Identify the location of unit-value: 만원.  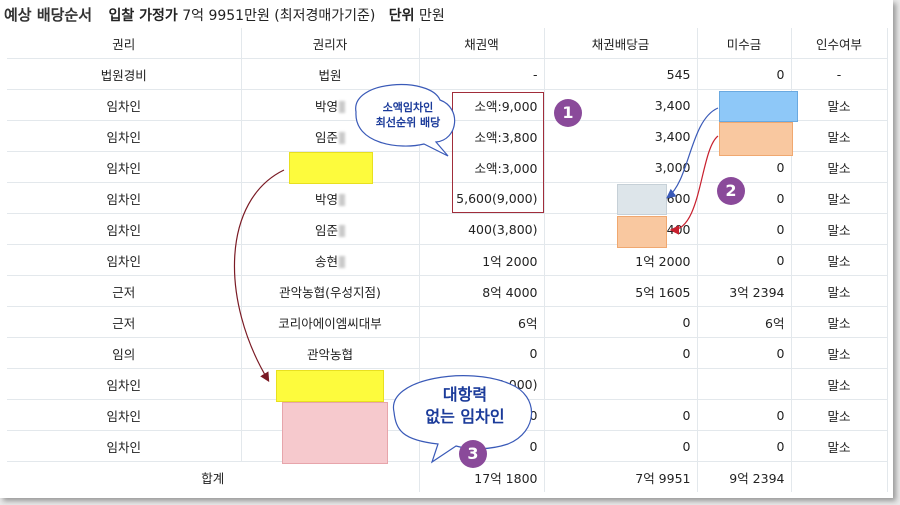
(431, 16).